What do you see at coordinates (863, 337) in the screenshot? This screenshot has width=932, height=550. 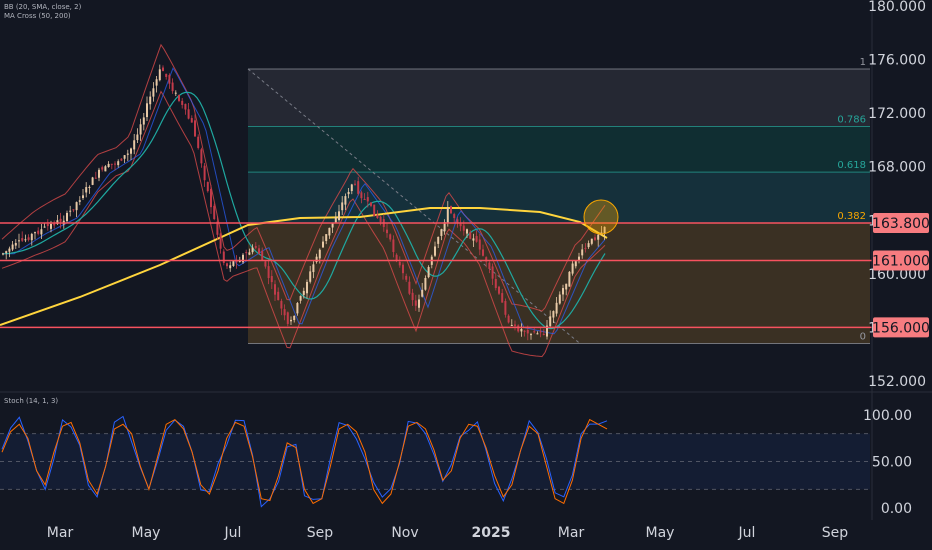 I see `fib-label-4: 0` at bounding box center [863, 337].